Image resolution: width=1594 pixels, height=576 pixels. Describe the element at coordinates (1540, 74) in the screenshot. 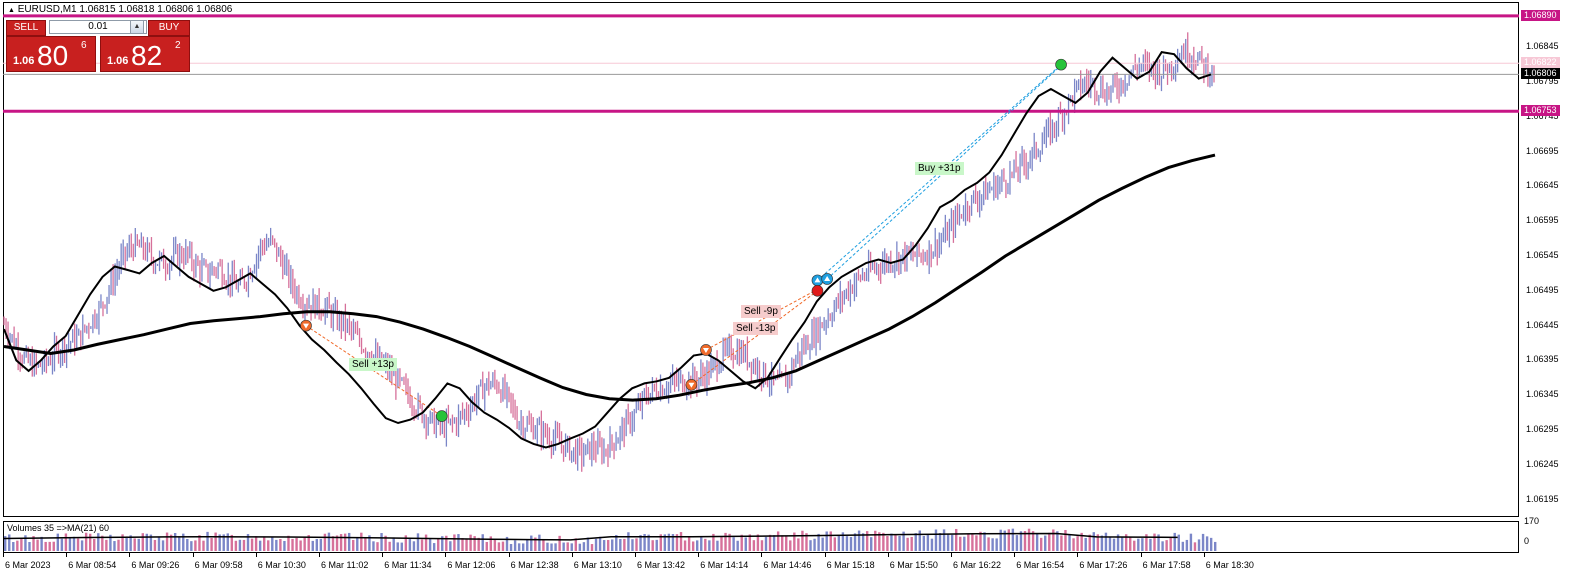

I see `price-tag: 1.06806` at that location.